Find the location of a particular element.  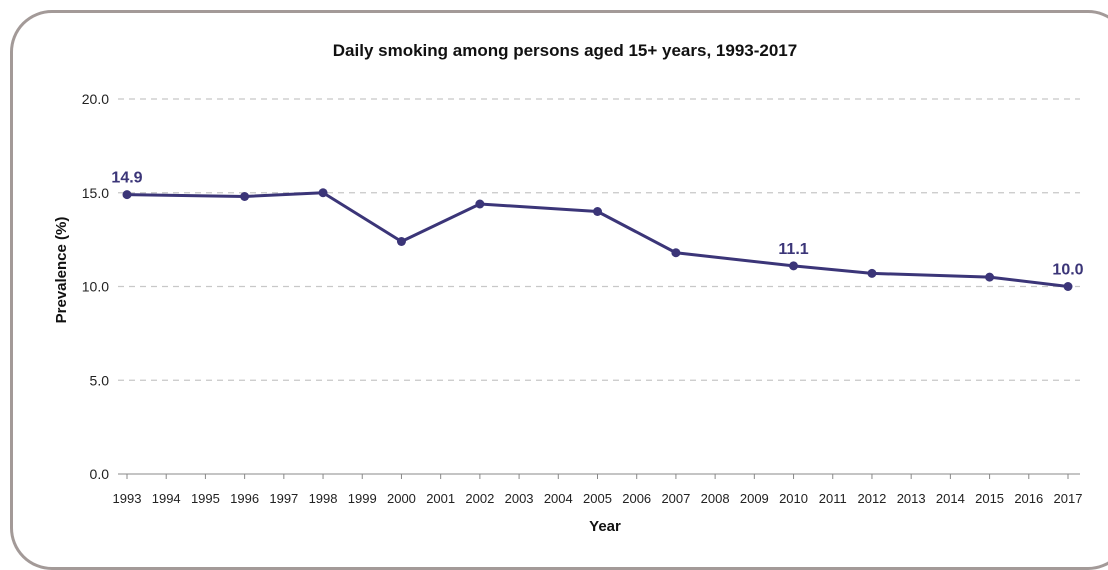

x-tick-label: 2004 is located at coordinates (558, 498).